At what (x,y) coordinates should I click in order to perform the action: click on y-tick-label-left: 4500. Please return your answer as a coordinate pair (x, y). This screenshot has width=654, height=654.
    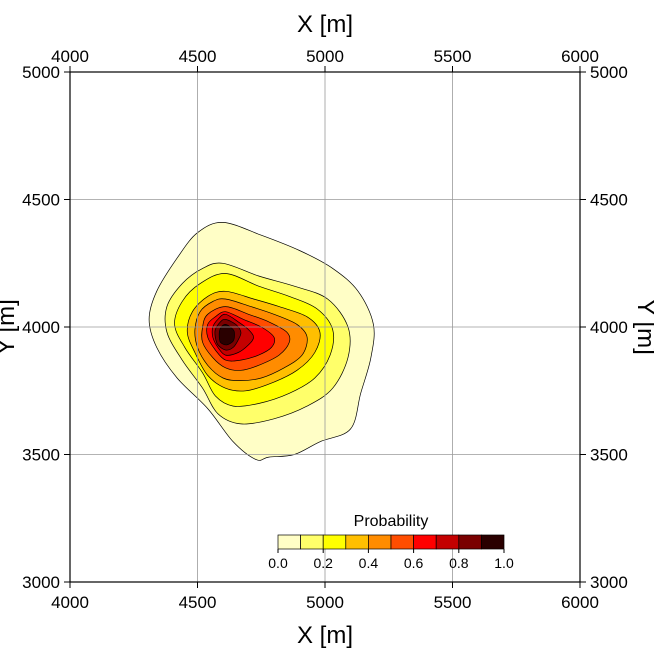
    Looking at the image, I should click on (41, 200).